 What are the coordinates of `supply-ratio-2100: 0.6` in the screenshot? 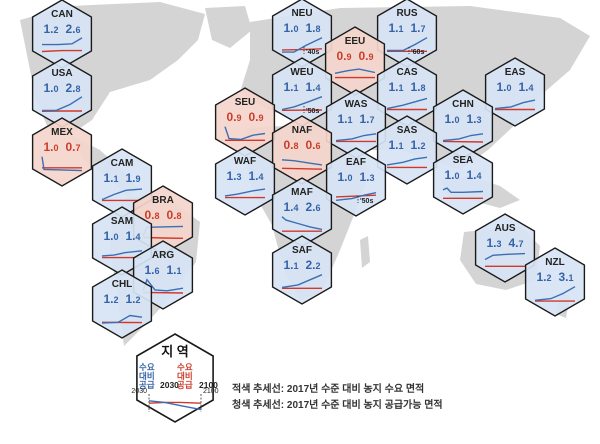 It's located at (312, 145).